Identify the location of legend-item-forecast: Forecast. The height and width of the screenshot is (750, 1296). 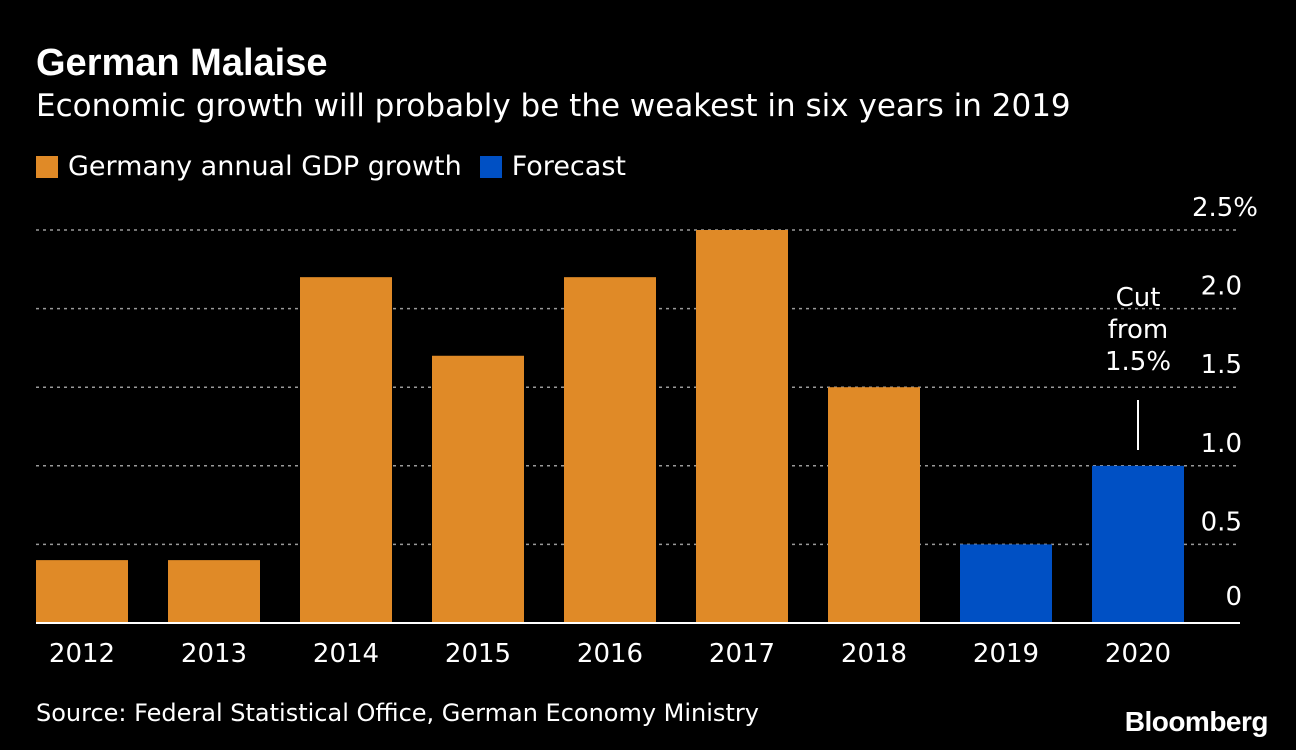
(552, 167).